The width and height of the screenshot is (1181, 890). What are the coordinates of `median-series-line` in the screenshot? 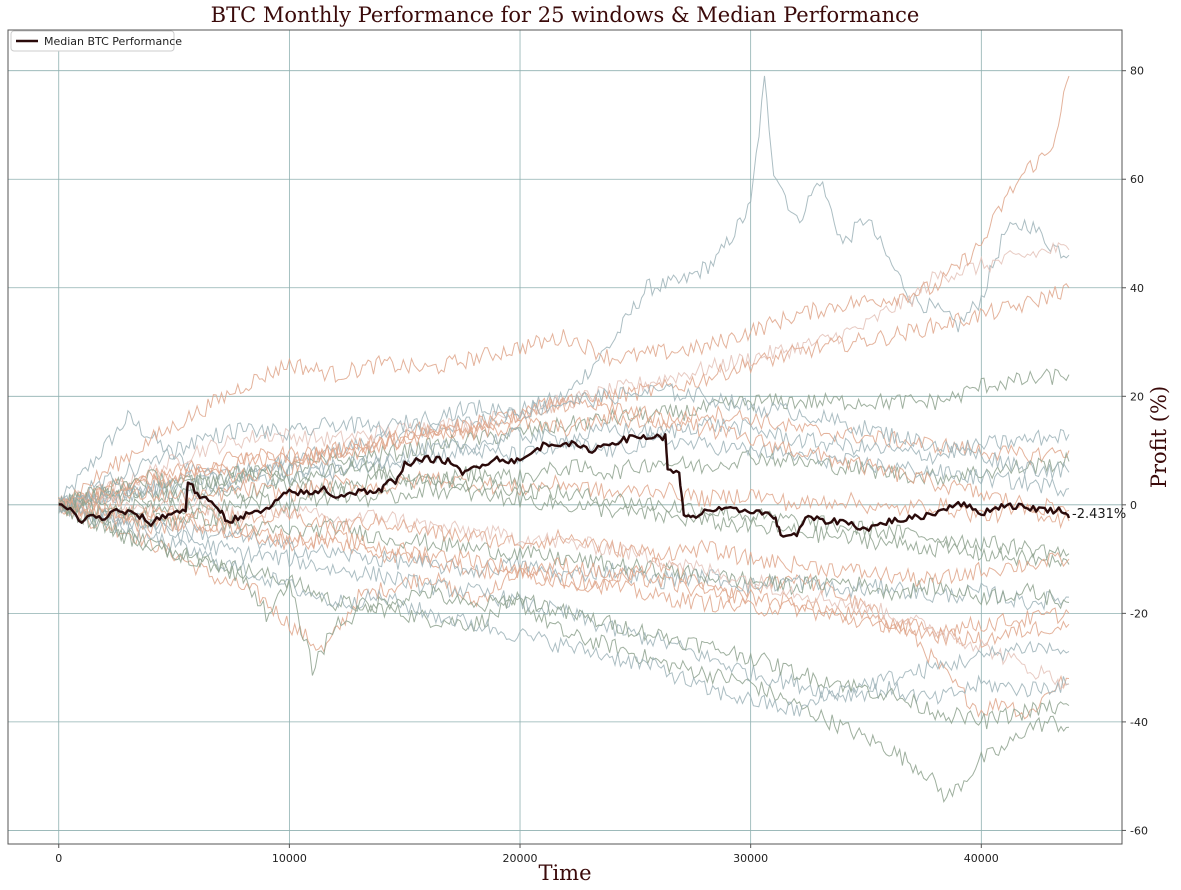 It's located at (564, 485).